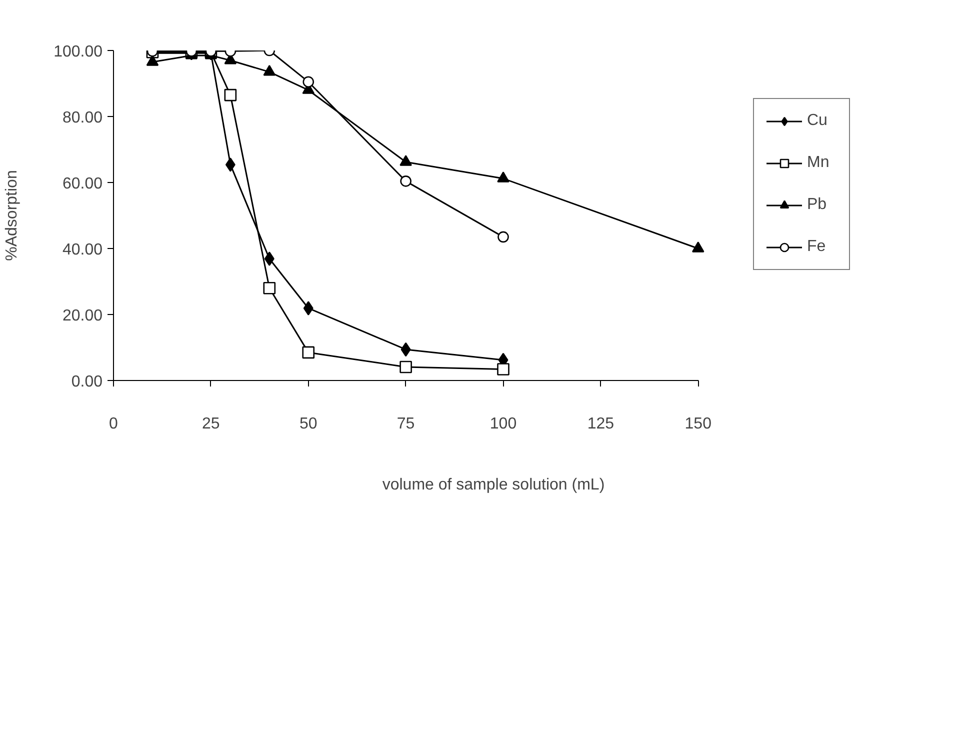 Image resolution: width=968 pixels, height=743 pixels. I want to click on y-tick-label: 100.00, so click(78, 52).